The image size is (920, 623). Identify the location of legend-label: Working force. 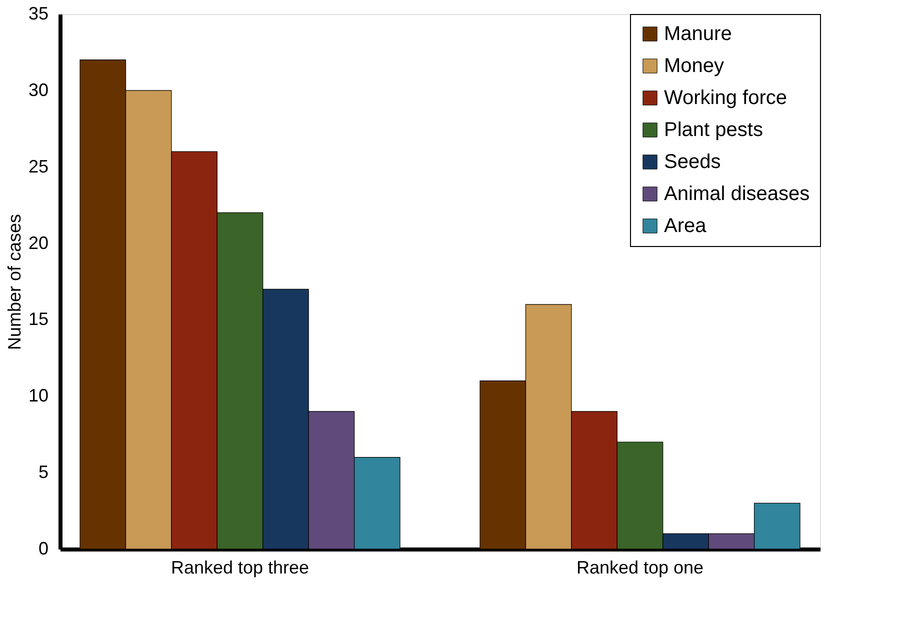
(726, 98).